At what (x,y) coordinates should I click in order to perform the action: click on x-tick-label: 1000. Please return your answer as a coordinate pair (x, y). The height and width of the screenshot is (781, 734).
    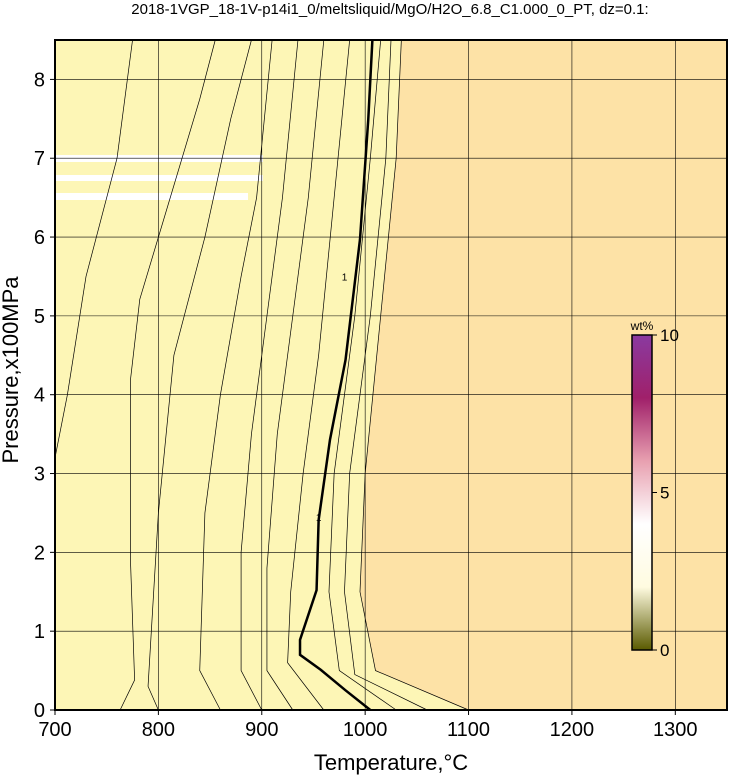
    Looking at the image, I should click on (365, 730).